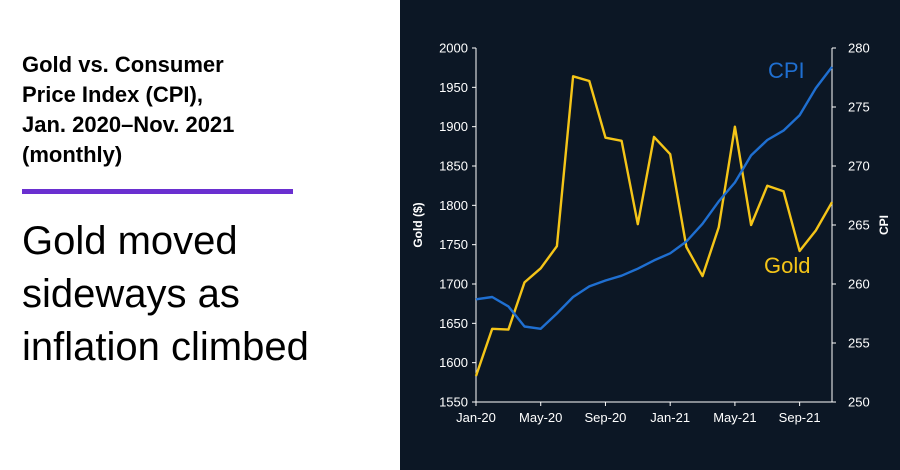  I want to click on y-left-tick-label: 1900, so click(453, 126).